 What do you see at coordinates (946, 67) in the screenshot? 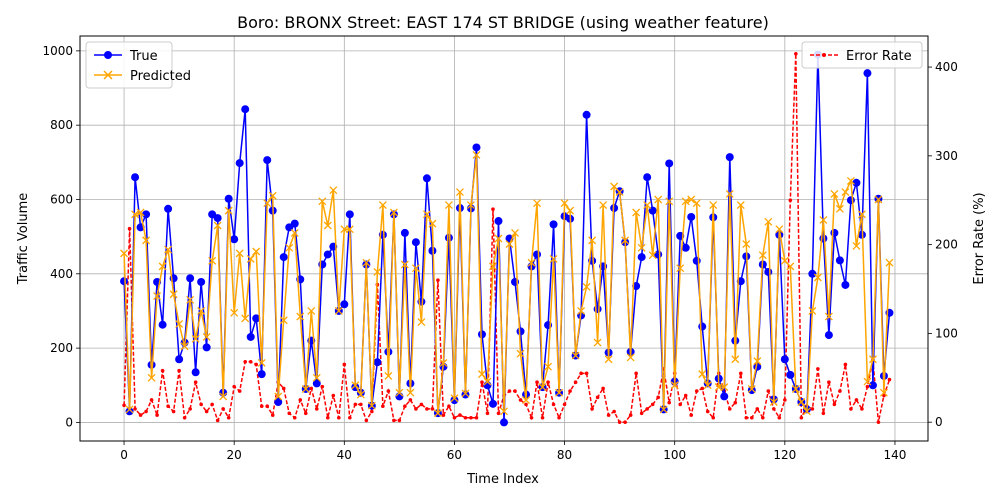
I see `y2-tick-label: 400` at bounding box center [946, 67].